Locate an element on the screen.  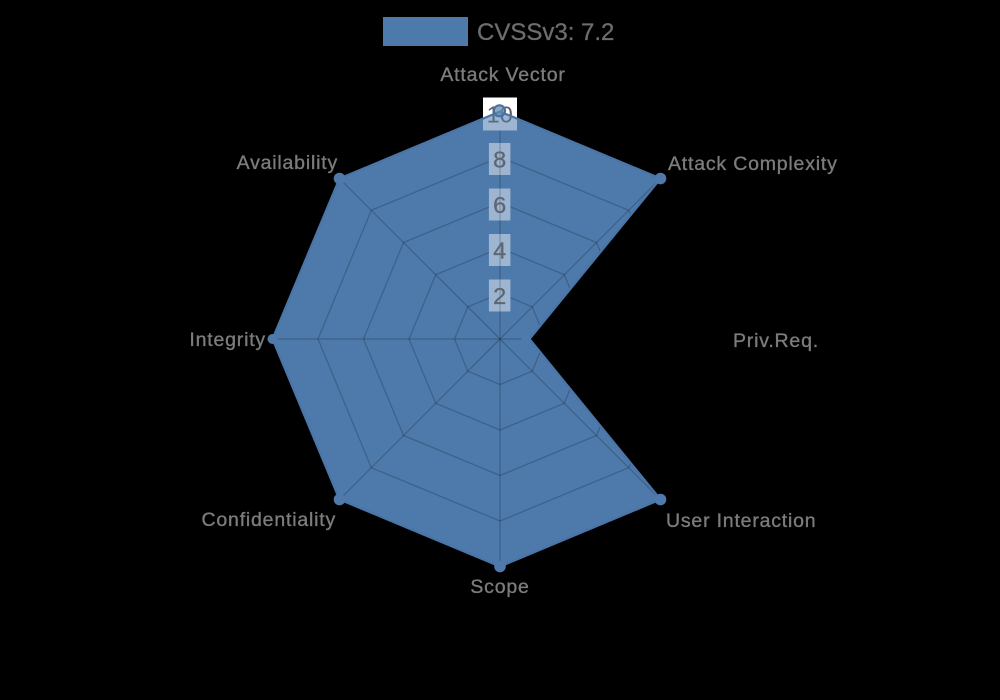
svg-text: 4 is located at coordinates (499, 251).